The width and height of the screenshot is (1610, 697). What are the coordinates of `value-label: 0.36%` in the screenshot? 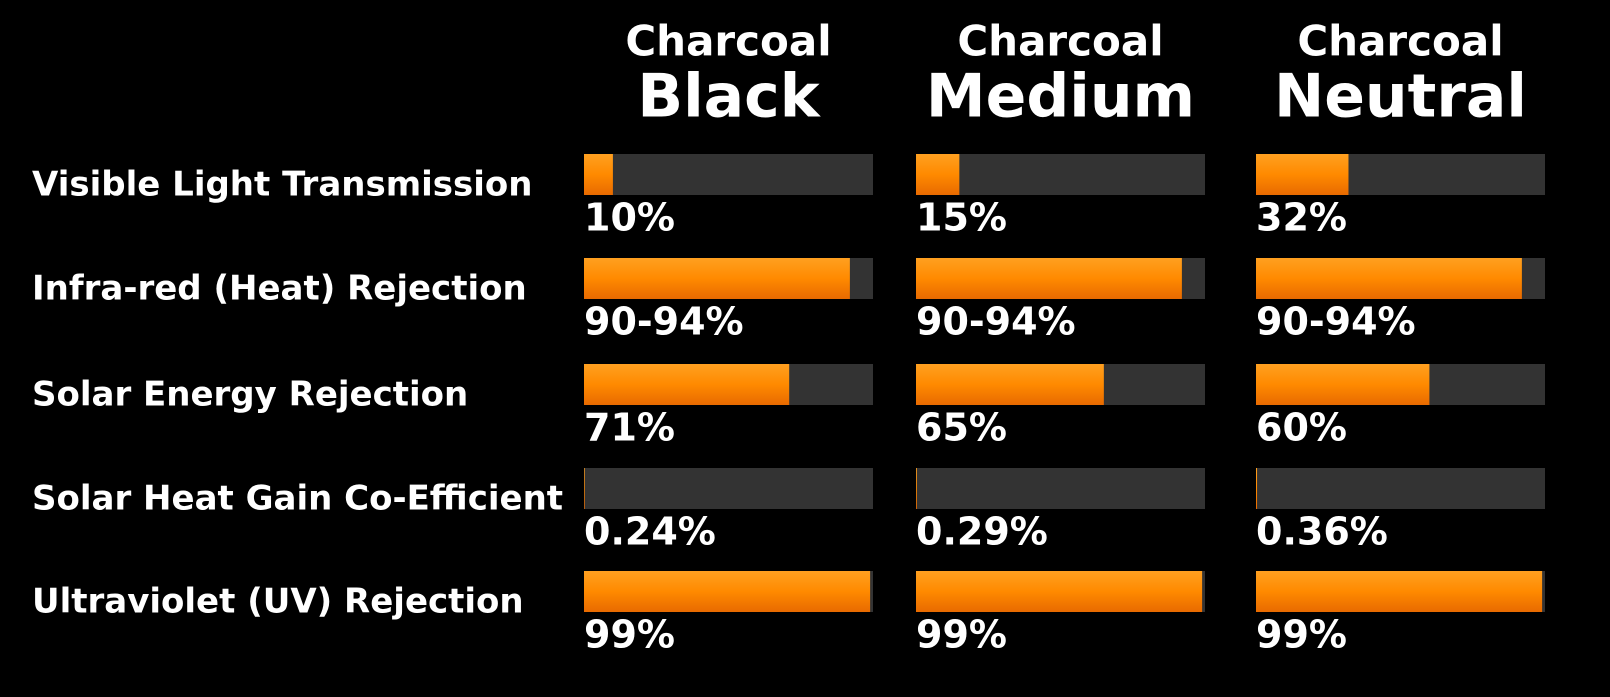 It's located at (1322, 532).